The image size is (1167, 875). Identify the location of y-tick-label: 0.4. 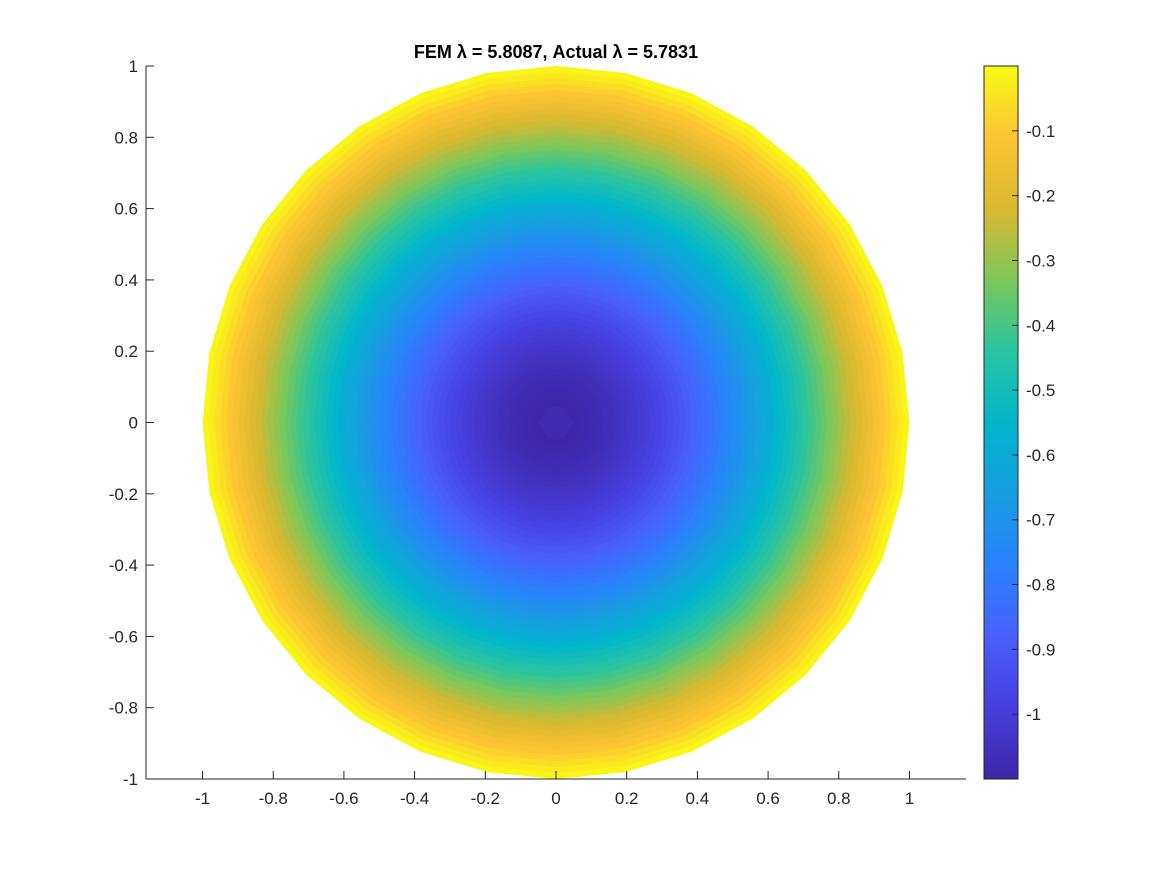
(126, 280).